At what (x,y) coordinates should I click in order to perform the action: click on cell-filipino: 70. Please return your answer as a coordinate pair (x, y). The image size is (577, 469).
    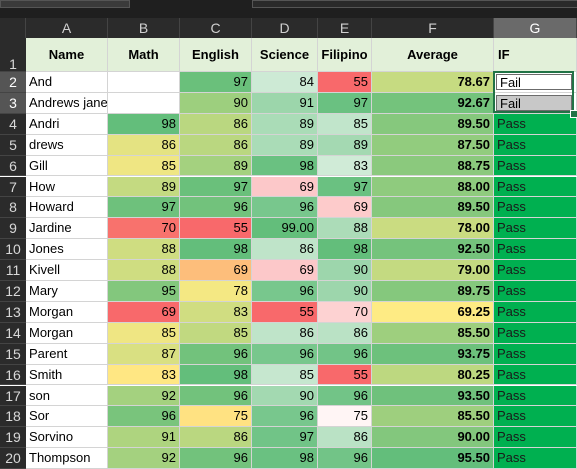
    Looking at the image, I should click on (345, 312).